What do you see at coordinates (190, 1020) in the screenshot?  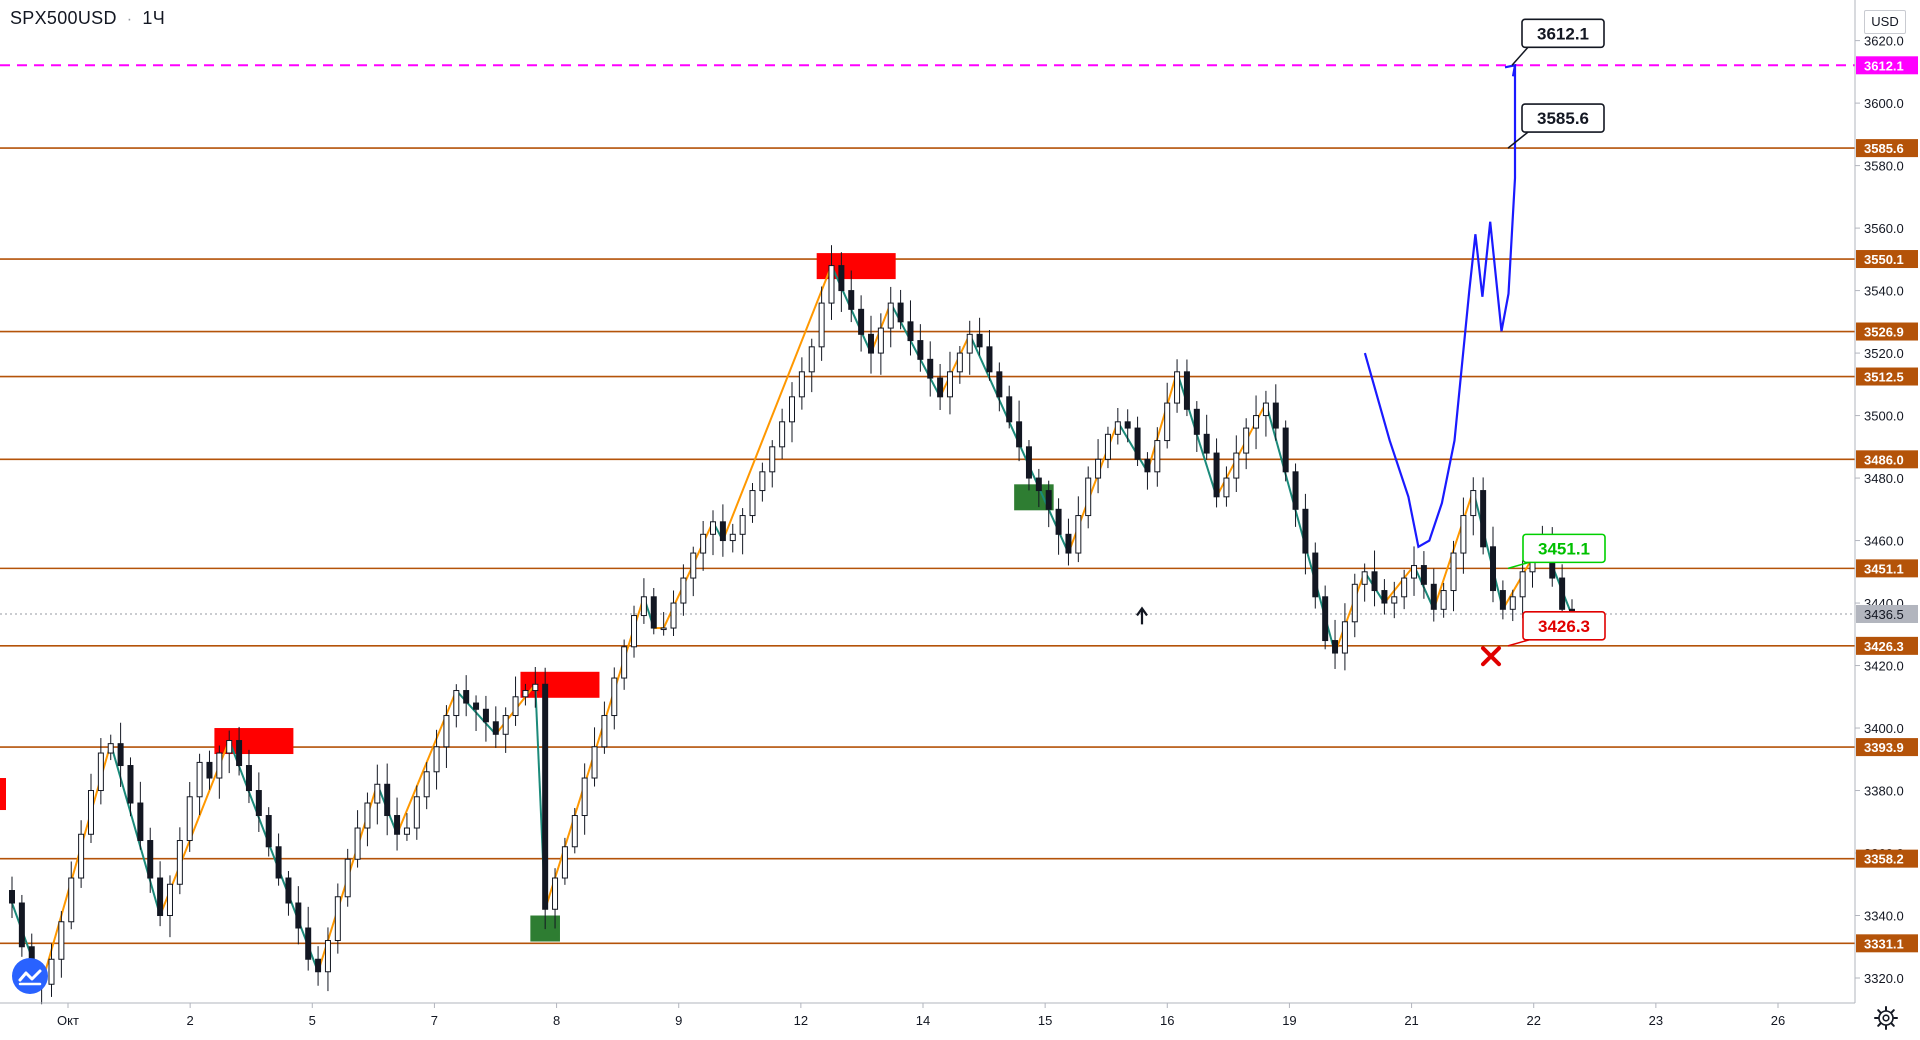 I see `x-tick-label: 2` at bounding box center [190, 1020].